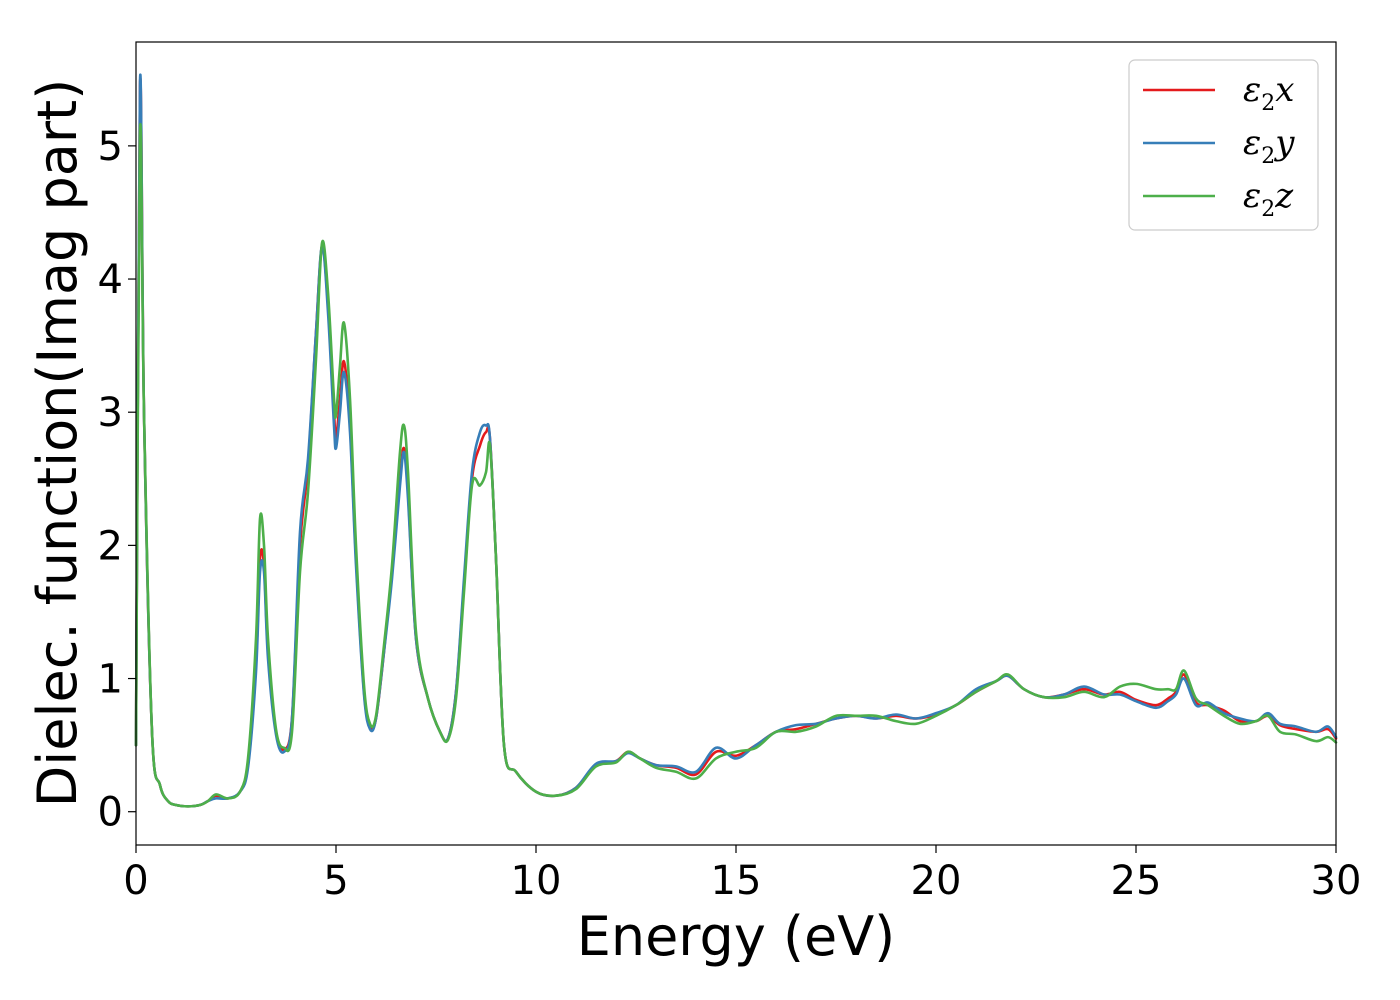 The height and width of the screenshot is (1000, 1400). I want to click on y-tick-label: 1, so click(110, 680).